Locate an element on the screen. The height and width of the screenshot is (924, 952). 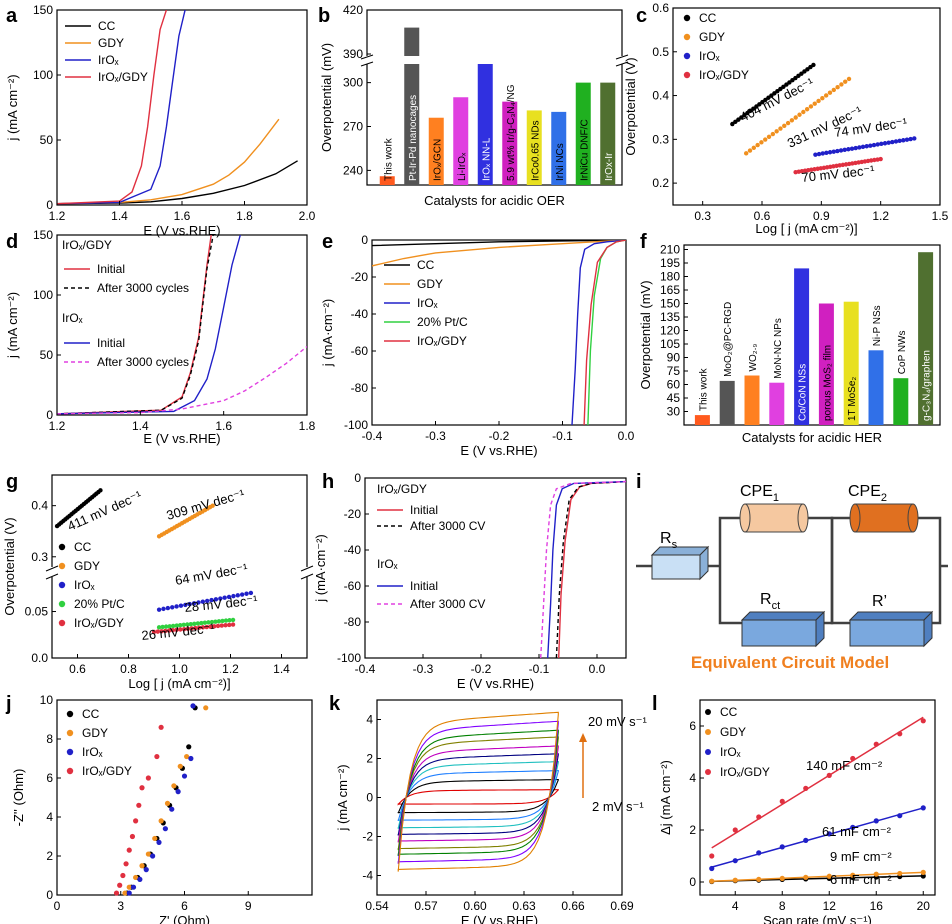
plot-frame-b is located at coordinates (494, 97).